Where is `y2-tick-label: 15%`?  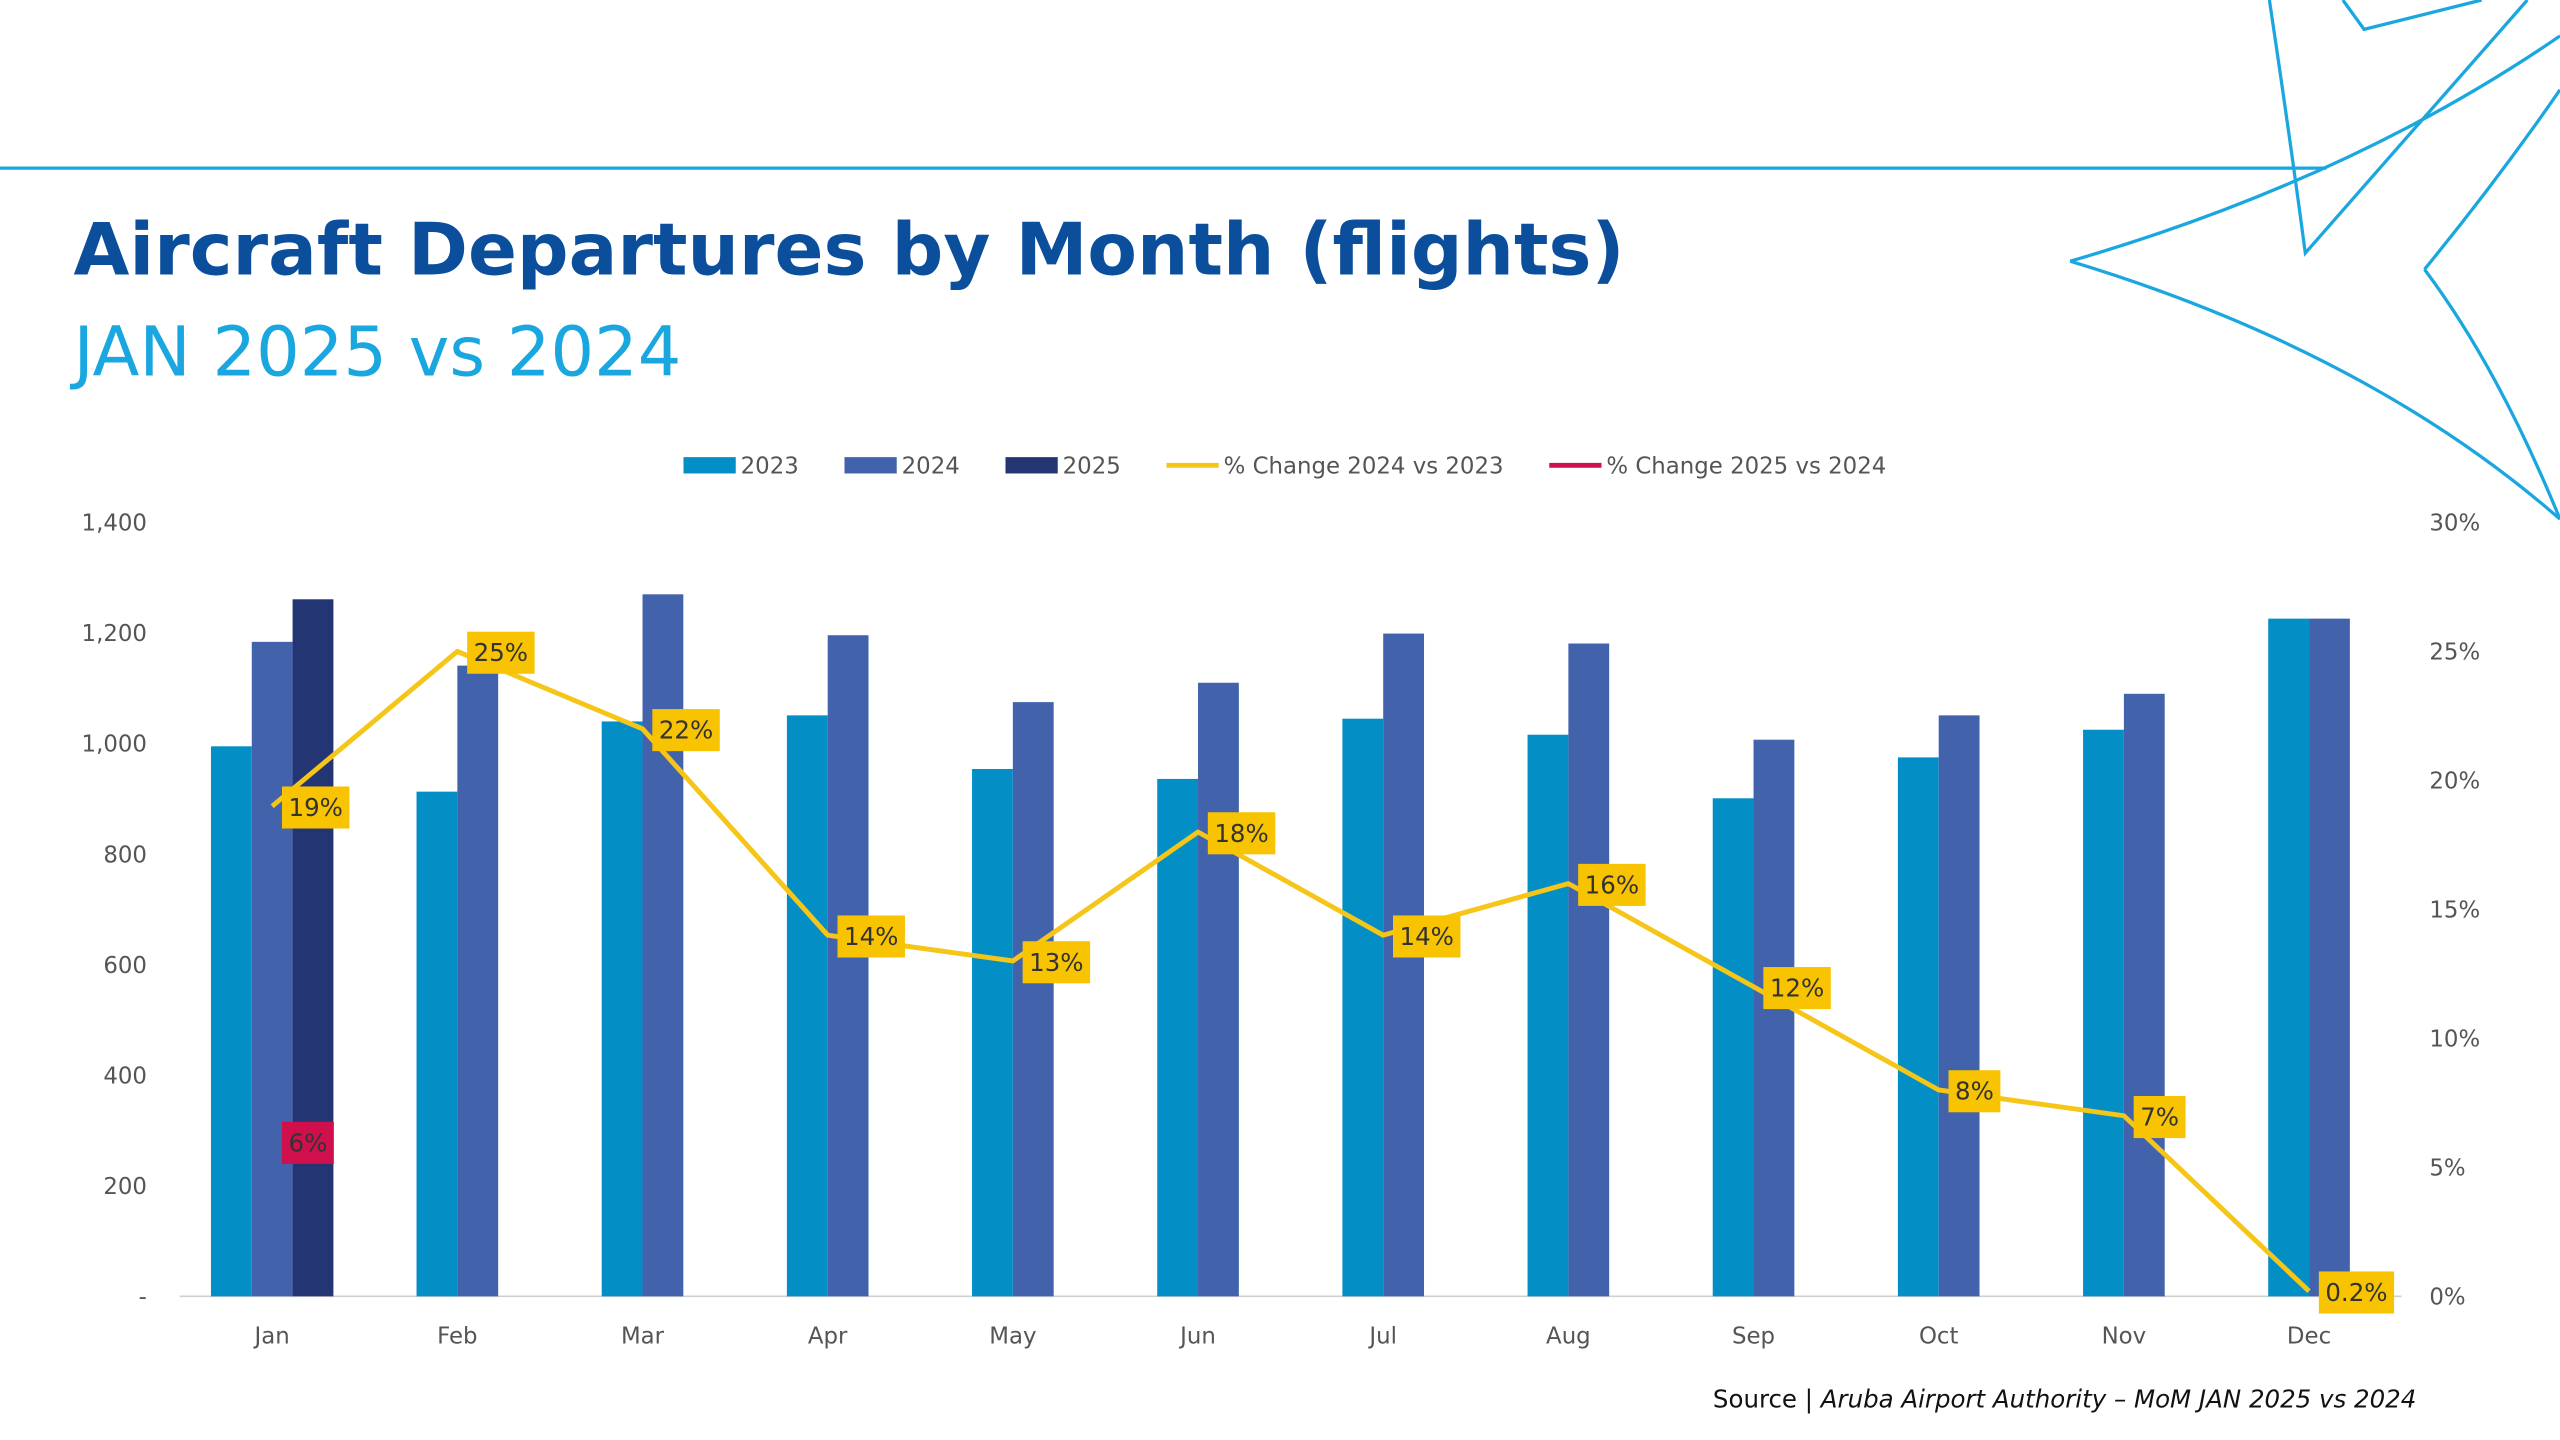
y2-tick-label: 15% is located at coordinates (2454, 911).